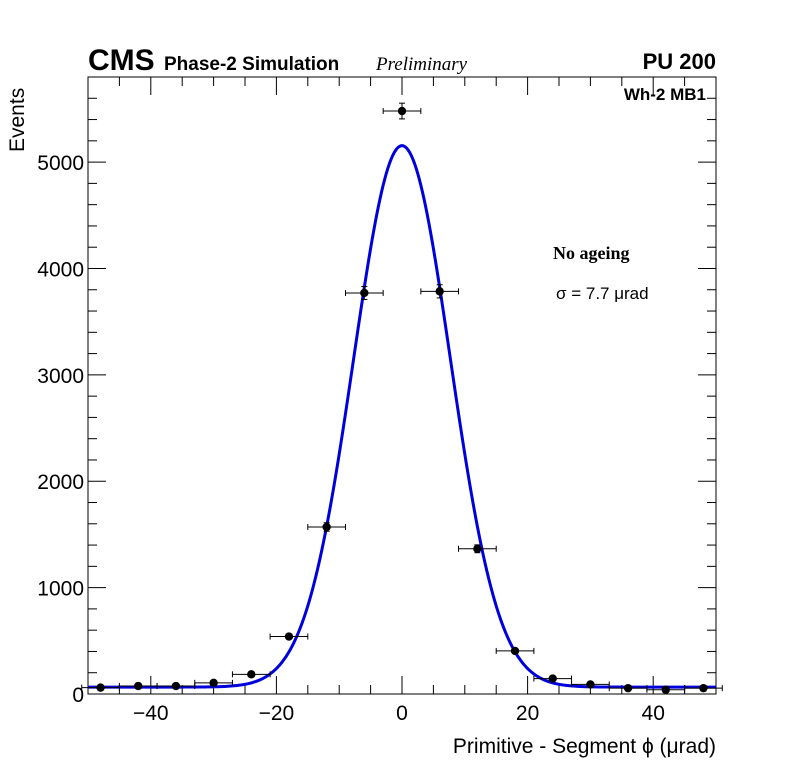  What do you see at coordinates (151, 713) in the screenshot?
I see `x-tick-label: −40` at bounding box center [151, 713].